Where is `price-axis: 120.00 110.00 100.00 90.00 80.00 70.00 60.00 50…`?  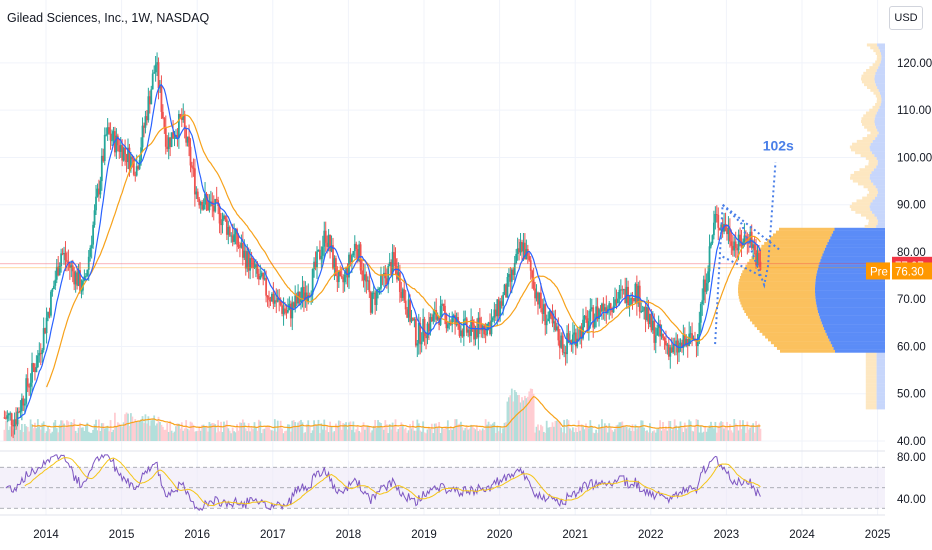 price-axis: 120.00 110.00 100.00 90.00 80.00 70.00 60.00 50… is located at coordinates (899, 282).